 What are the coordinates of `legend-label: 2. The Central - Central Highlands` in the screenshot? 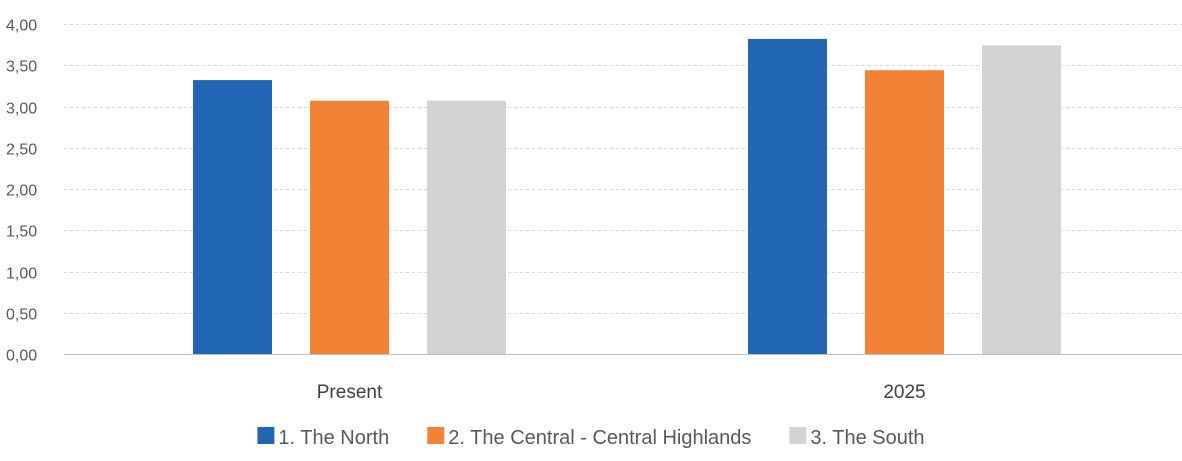 It's located at (599, 438).